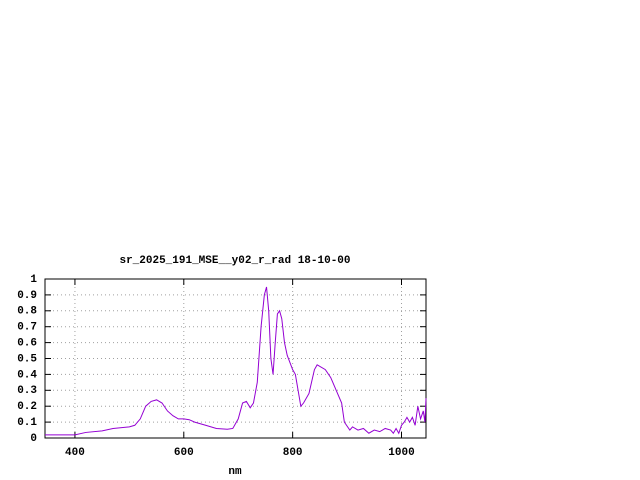  Describe the element at coordinates (27, 328) in the screenshot. I see `y-tick-label: 0.7` at that location.